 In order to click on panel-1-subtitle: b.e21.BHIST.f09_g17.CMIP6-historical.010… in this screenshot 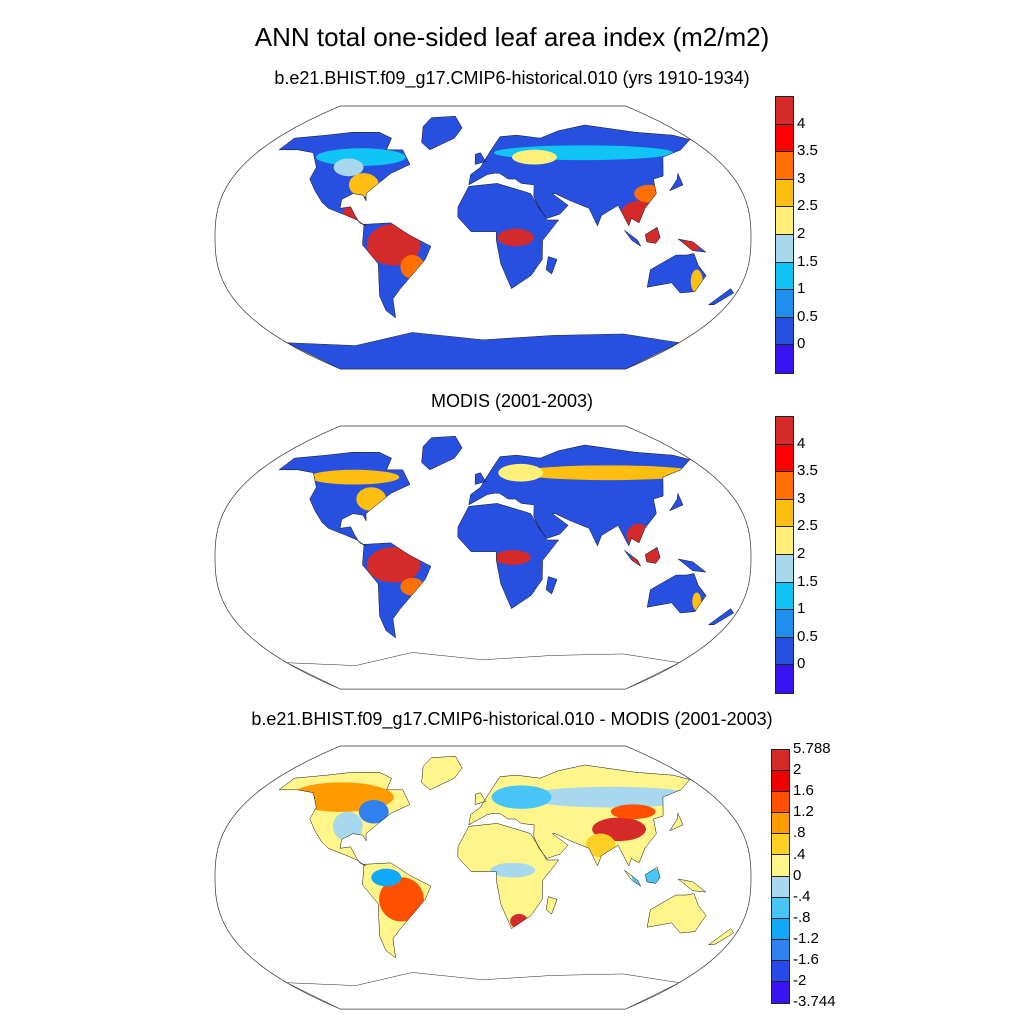, I will do `click(512, 78)`.